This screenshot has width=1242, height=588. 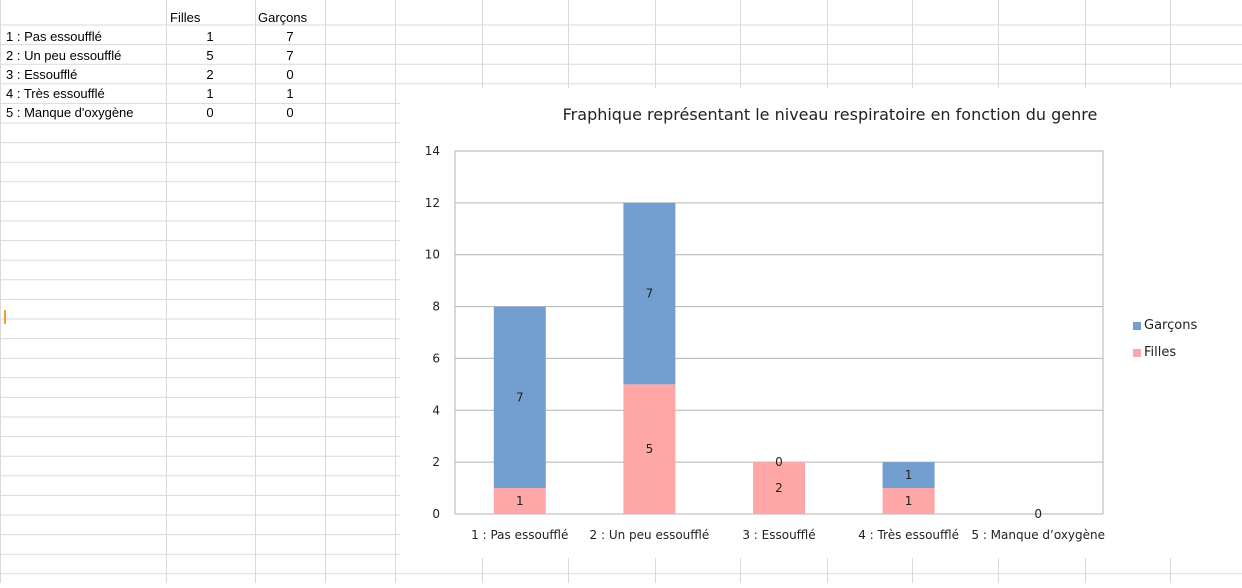 I want to click on row-label: 4 : Très essoufflé, so click(x=55, y=93).